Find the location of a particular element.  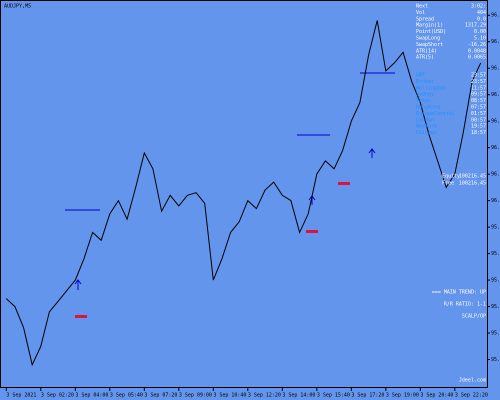

session-time: 00:57 is located at coordinates (478, 120).